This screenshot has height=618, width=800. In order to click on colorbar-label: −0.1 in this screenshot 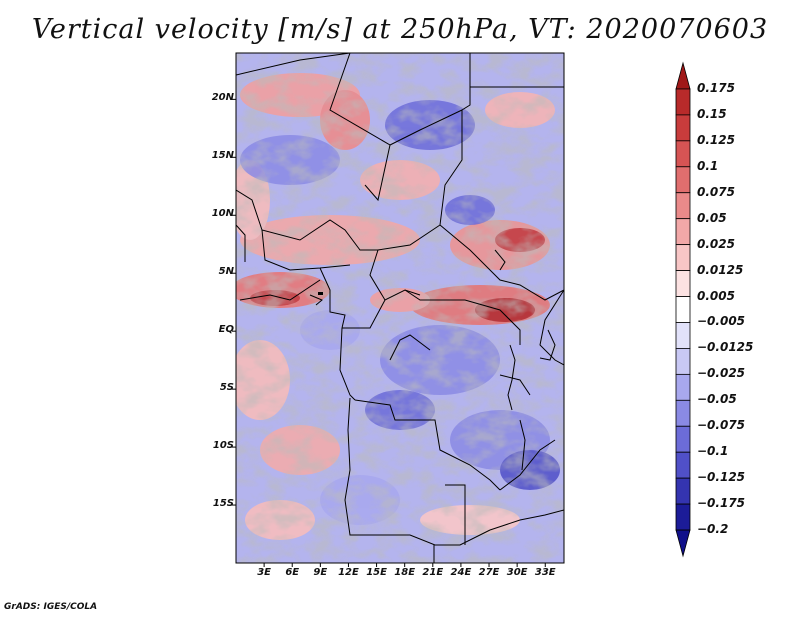, I will do `click(713, 451)`.